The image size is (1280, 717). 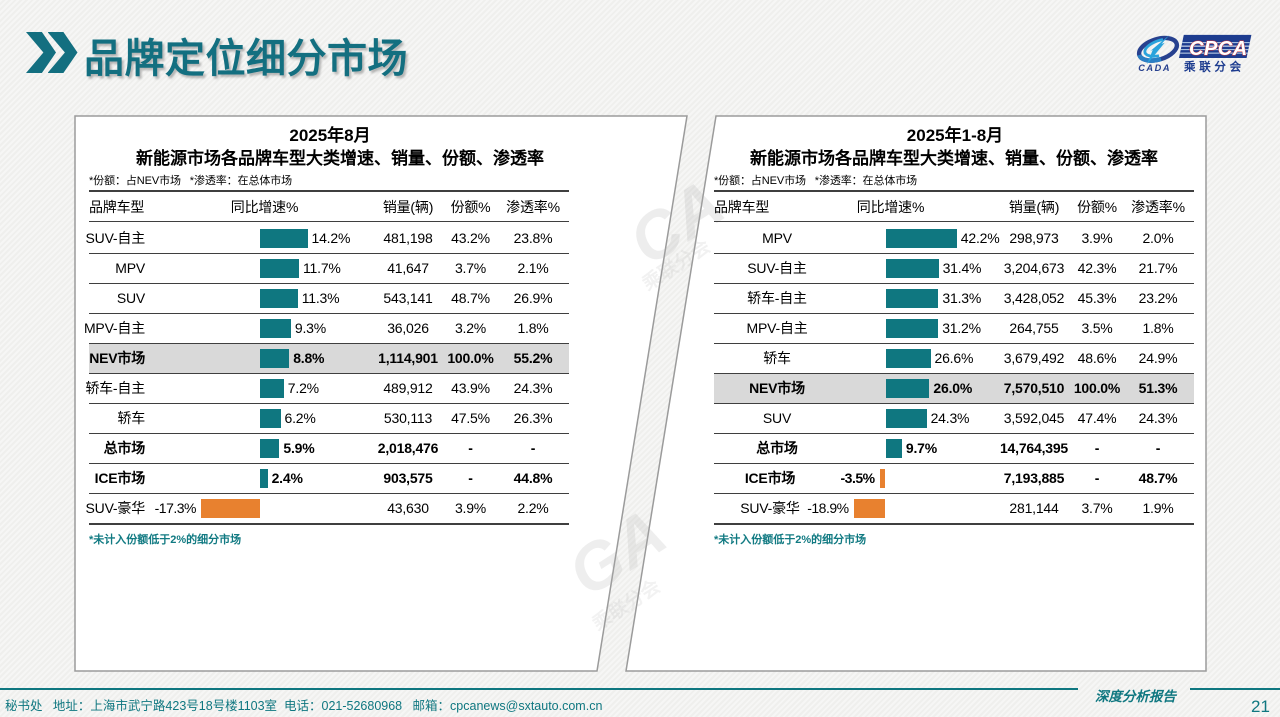 I want to click on svg-text: CPCA, so click(x=1218, y=49).